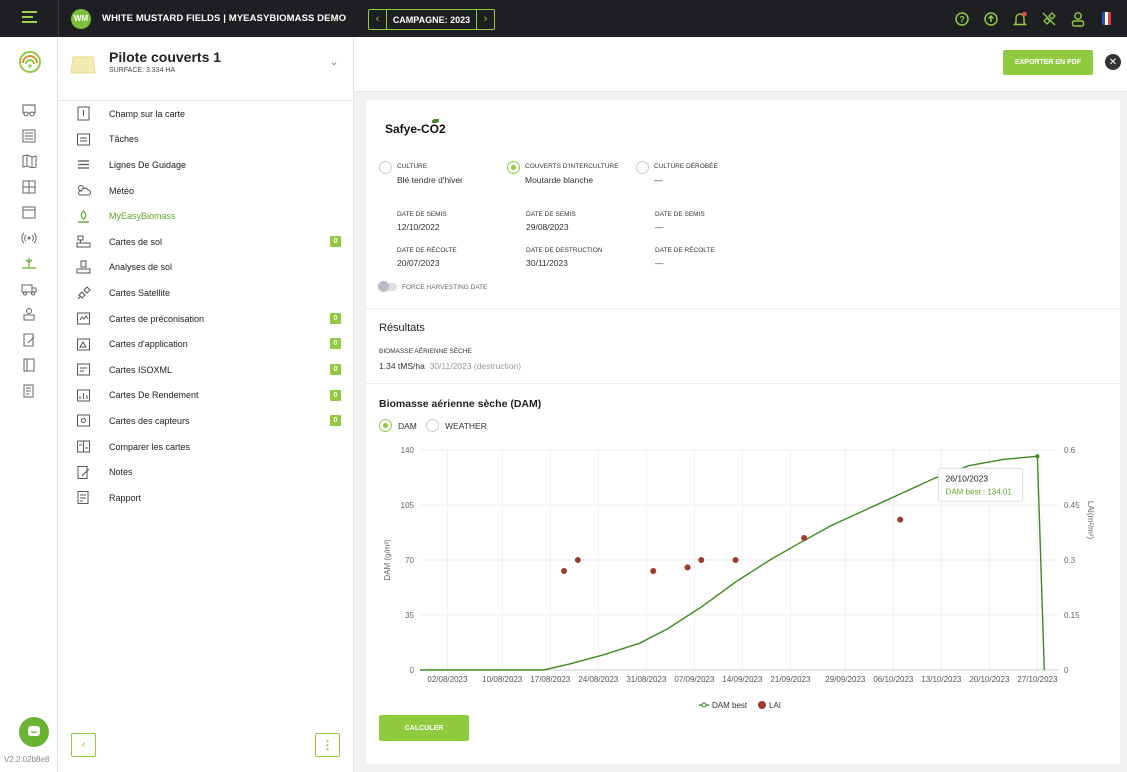  What do you see at coordinates (1106, 18) in the screenshot?
I see `language-flag-fr-icon` at bounding box center [1106, 18].